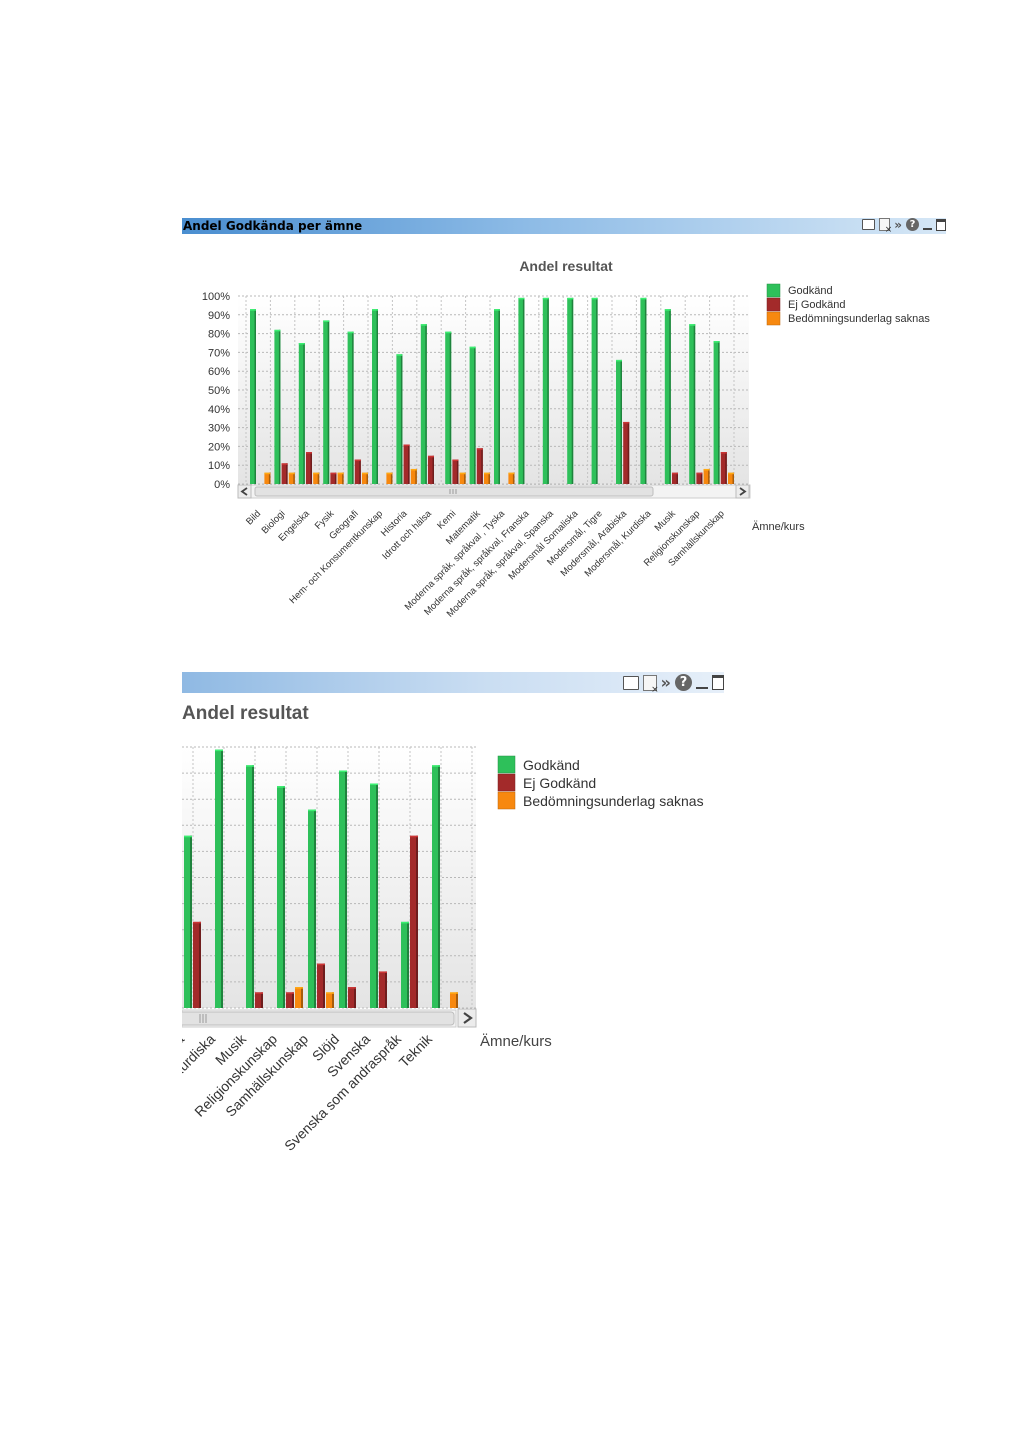 The height and width of the screenshot is (1448, 1024). Describe the element at coordinates (203, 1018) in the screenshot. I see `grip-icon` at that location.